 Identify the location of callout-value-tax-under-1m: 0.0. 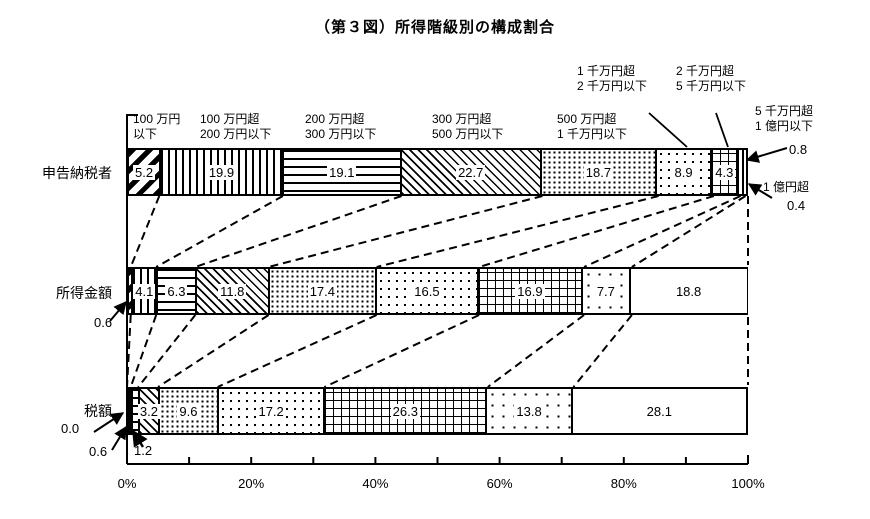
(70, 428).